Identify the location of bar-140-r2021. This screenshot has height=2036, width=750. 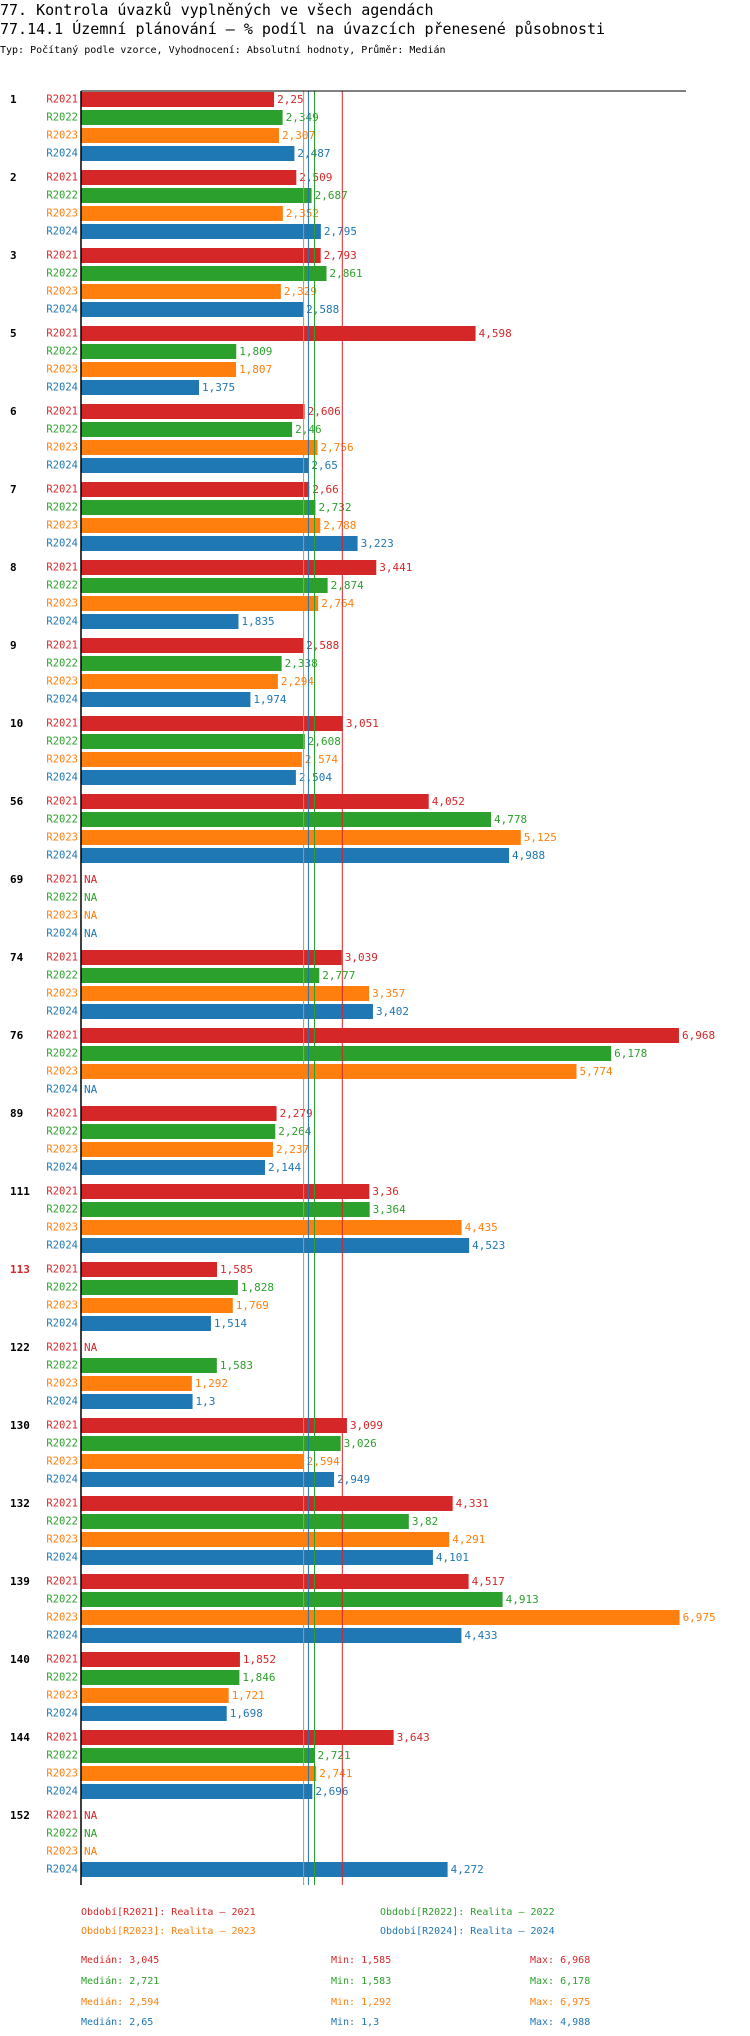
(160, 1659).